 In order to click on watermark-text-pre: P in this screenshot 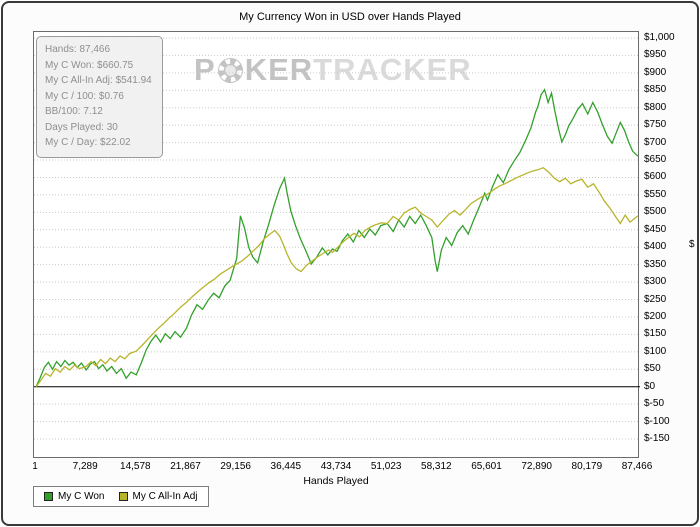, I will do `click(205, 69)`.